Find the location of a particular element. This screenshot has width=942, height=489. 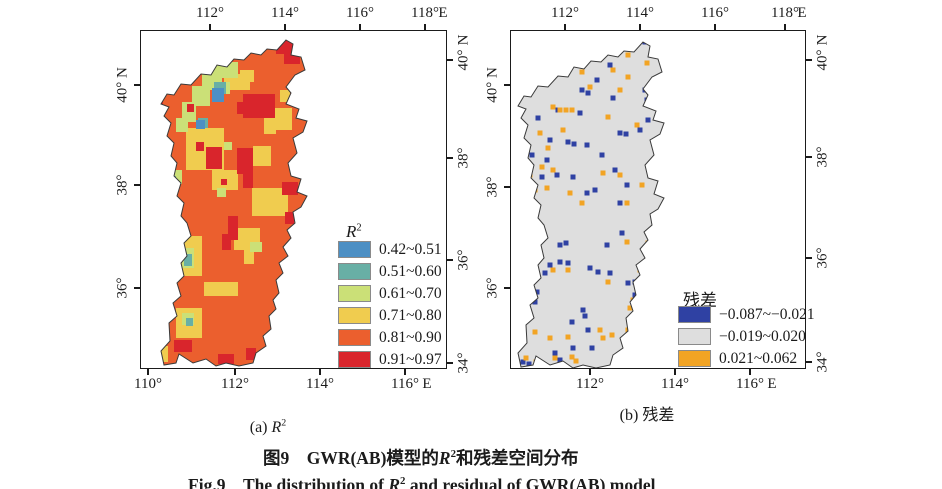

panel-a-caption-prefix: (a) is located at coordinates (260, 427).